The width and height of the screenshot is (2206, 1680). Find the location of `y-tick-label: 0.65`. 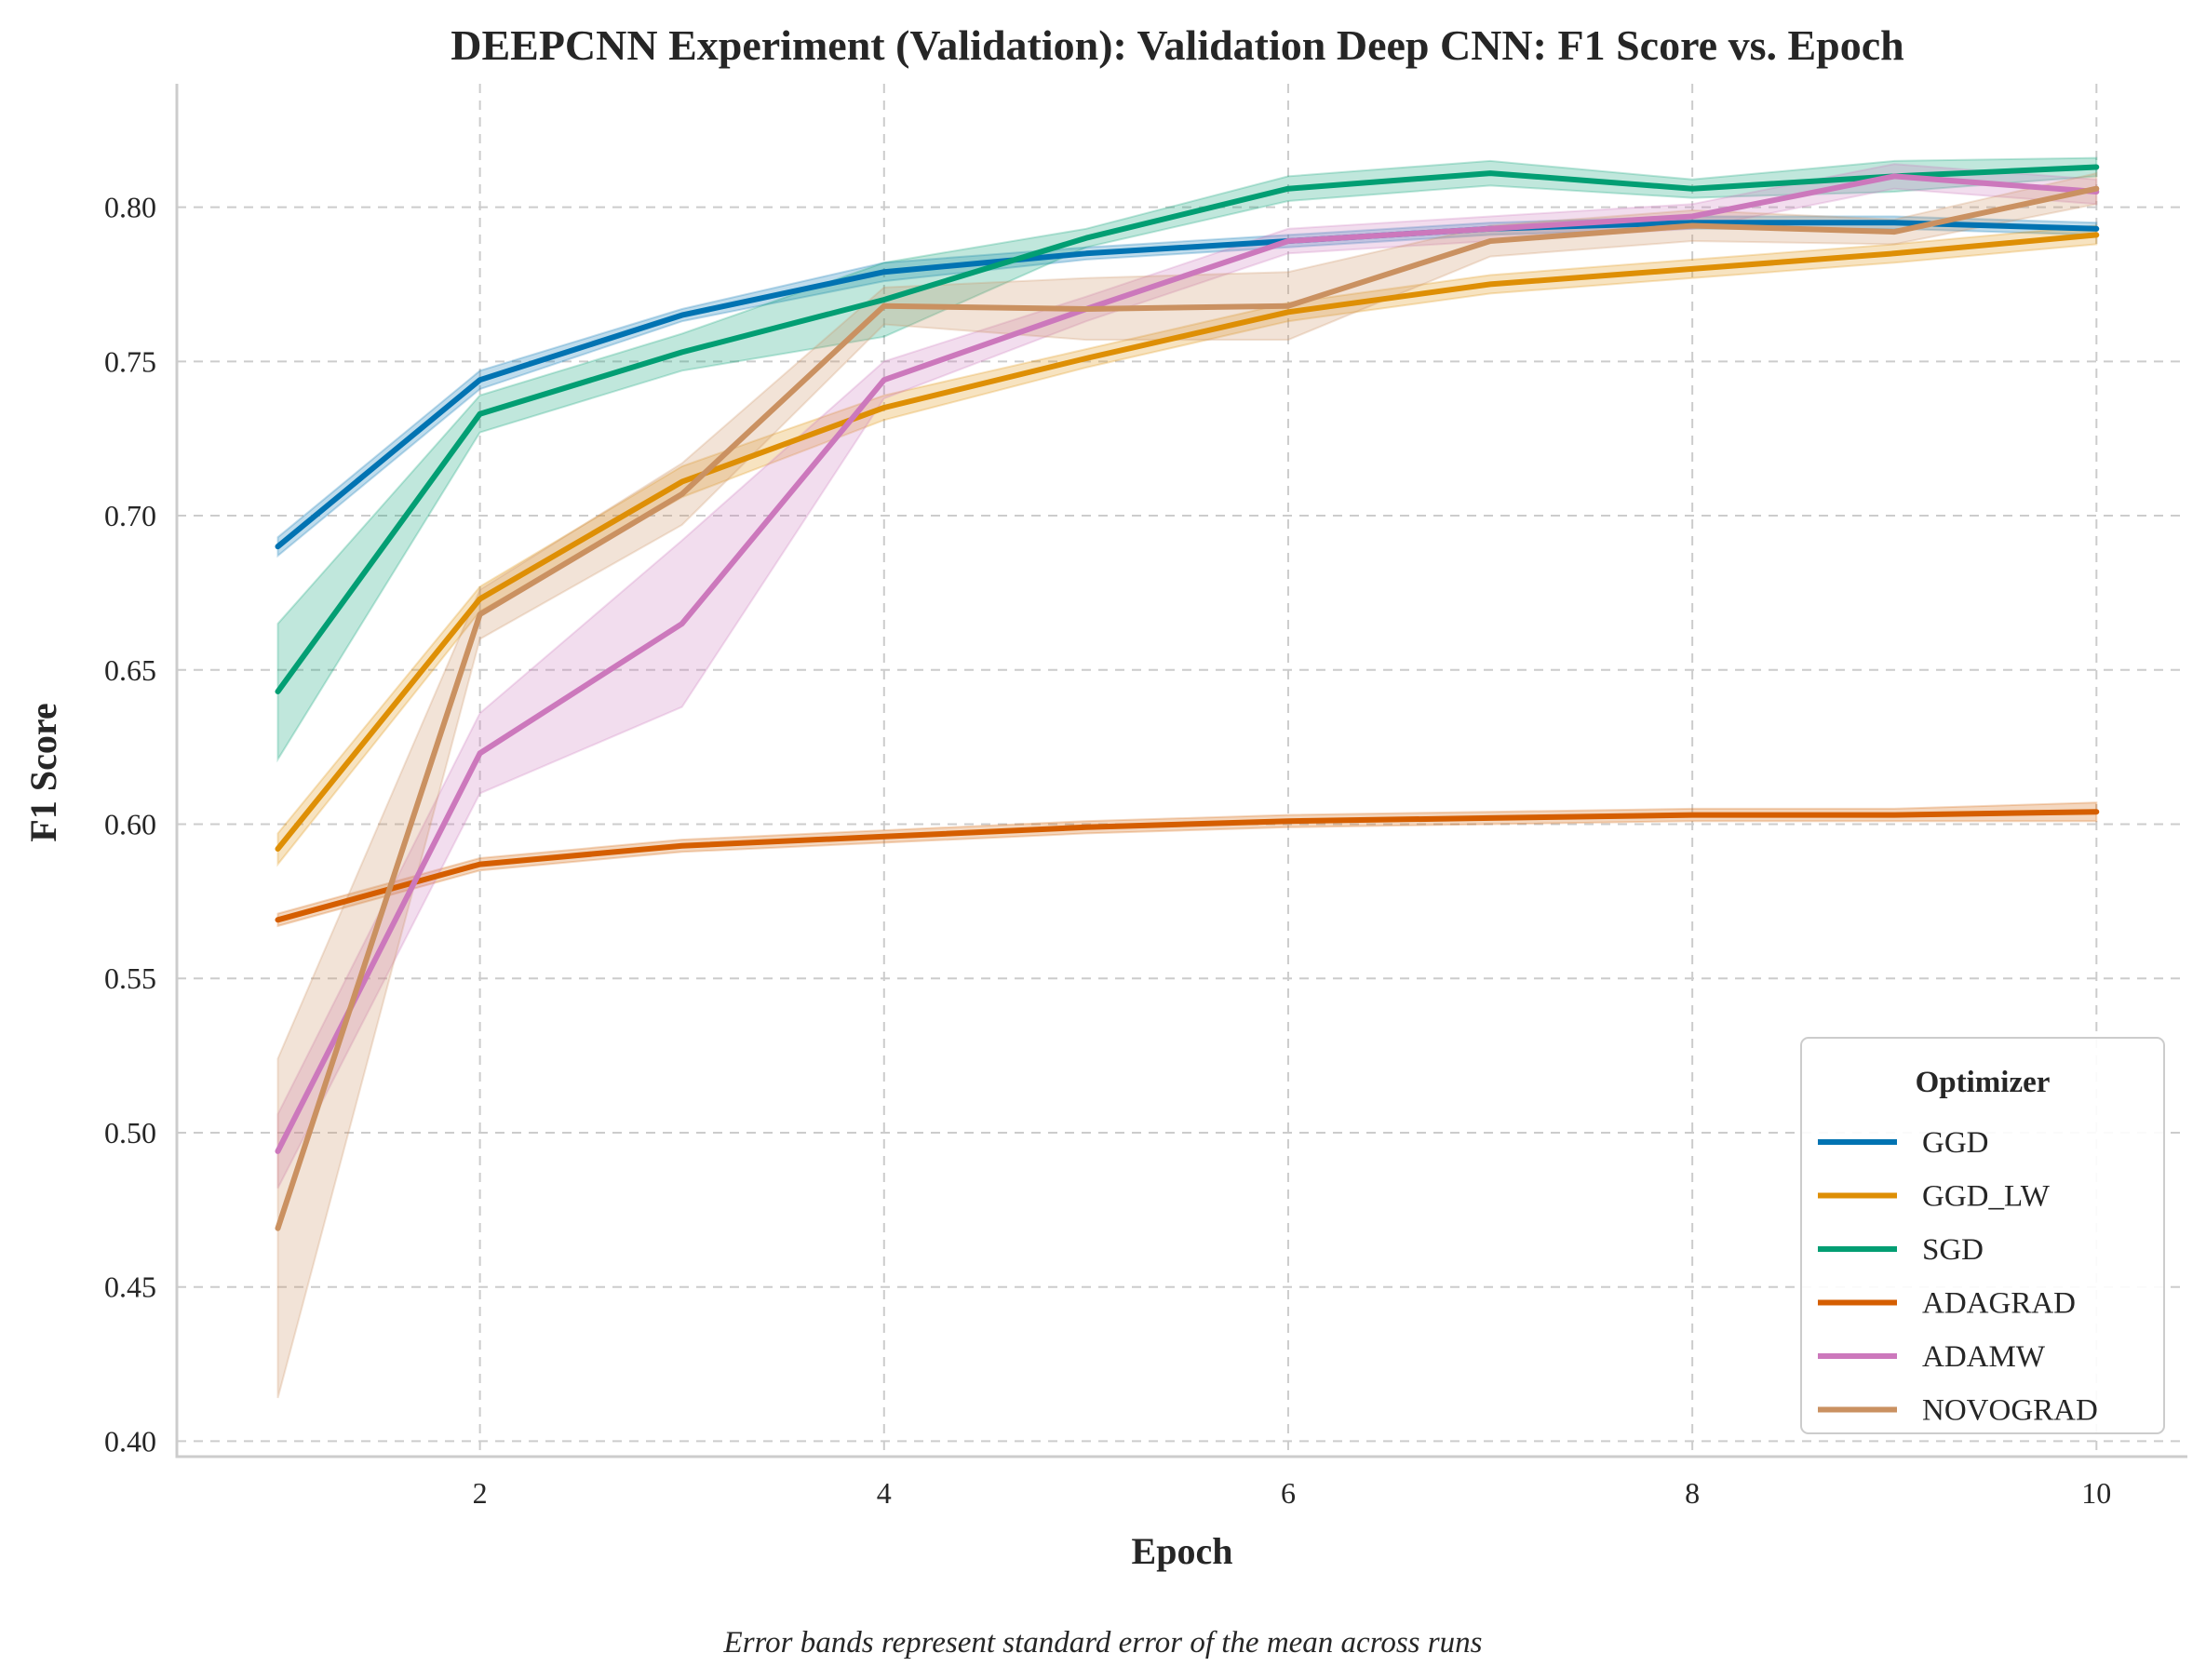

y-tick-label: 0.65 is located at coordinates (130, 670).